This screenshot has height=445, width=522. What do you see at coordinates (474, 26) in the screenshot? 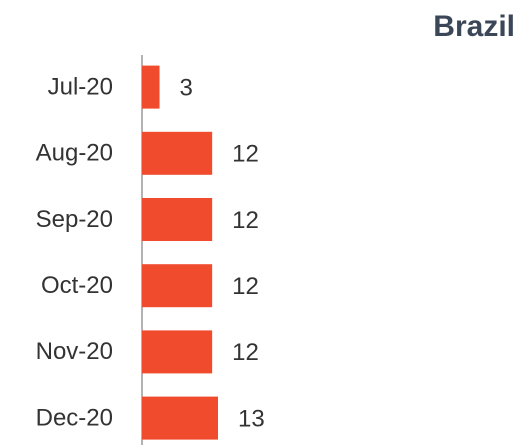
I see `chart-title: Brazil` at bounding box center [474, 26].